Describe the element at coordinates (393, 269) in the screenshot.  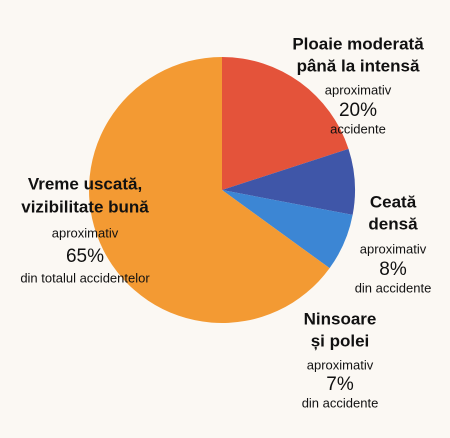
I see `value-label: 8%` at that location.